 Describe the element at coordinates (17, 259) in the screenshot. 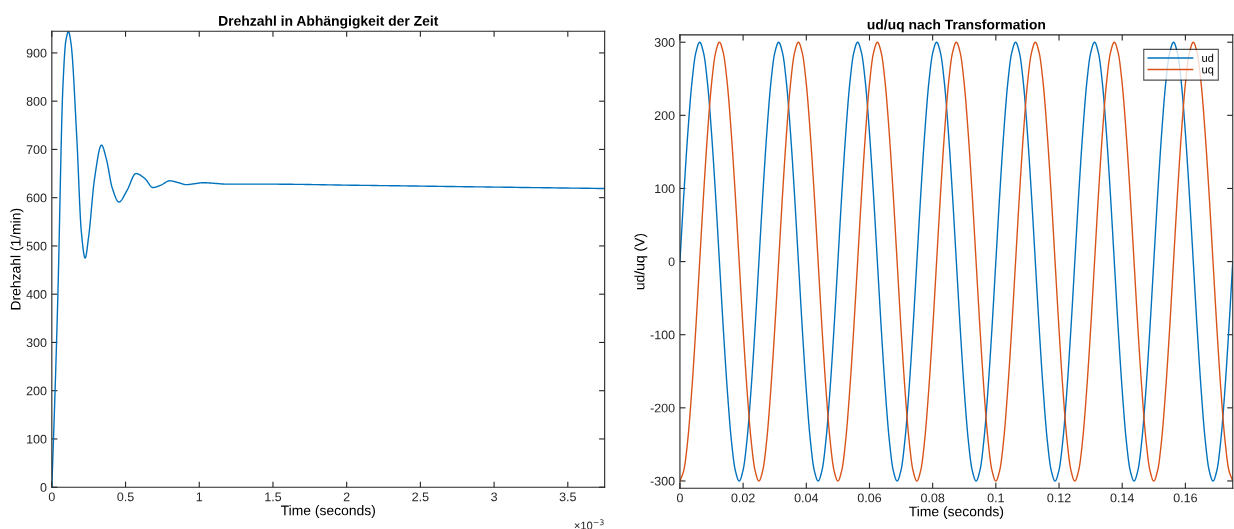

I see `y-axis-title: Drehzahl (1/min)` at that location.